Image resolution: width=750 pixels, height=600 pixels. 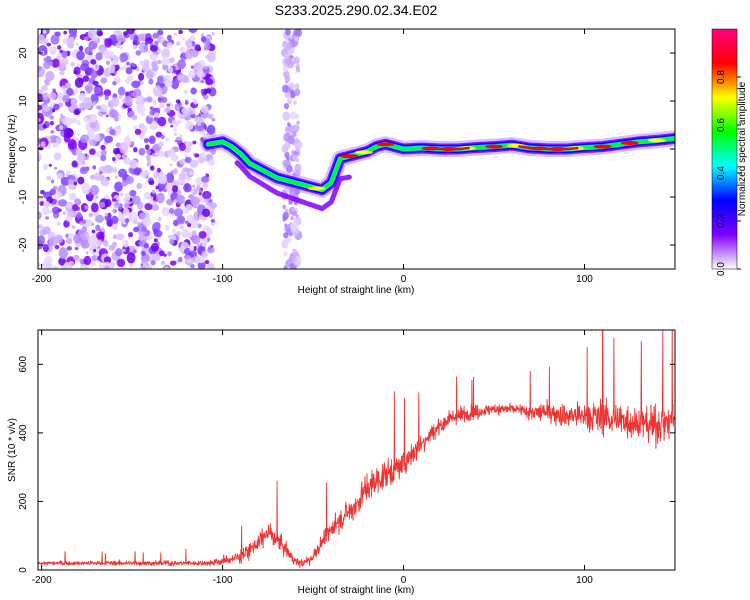 I want to click on colorbar-tick-label: 0.0, so click(x=721, y=269).